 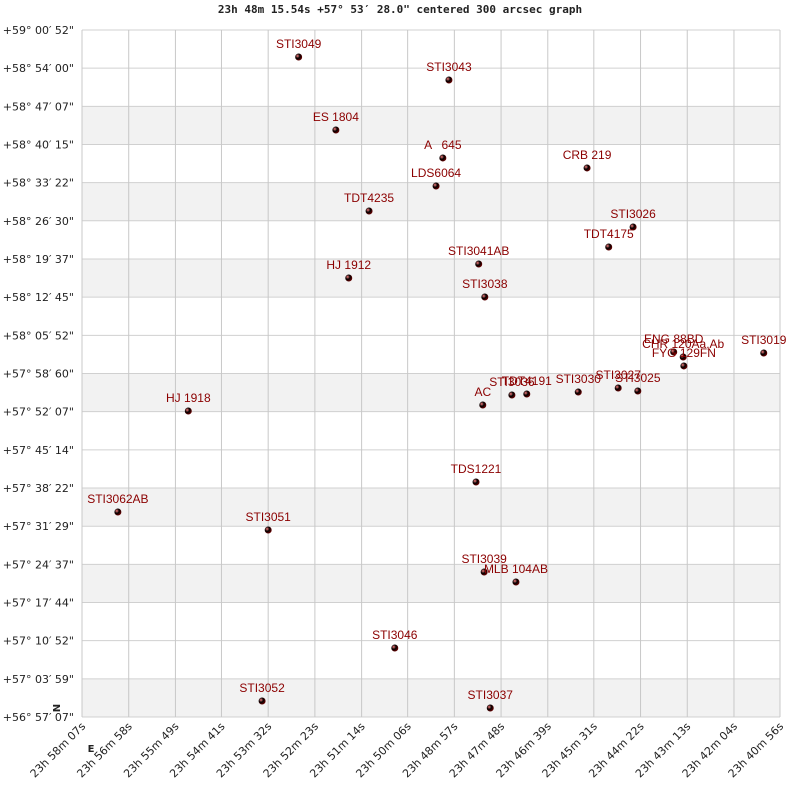 What do you see at coordinates (587, 155) in the screenshot?
I see `star-label: CRB 219` at bounding box center [587, 155].